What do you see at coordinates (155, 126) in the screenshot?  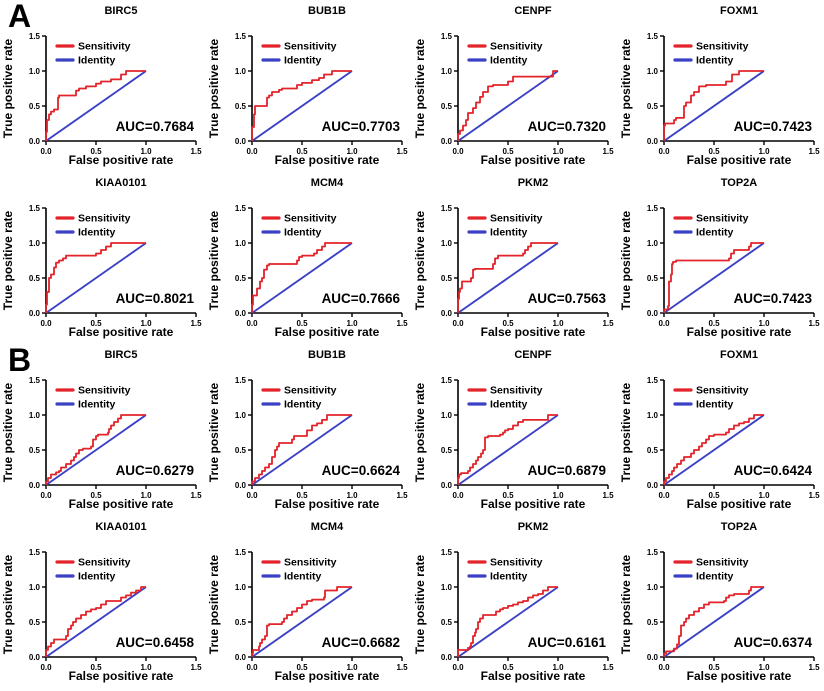 I see `auc-label: AUC=0.7684` at bounding box center [155, 126].